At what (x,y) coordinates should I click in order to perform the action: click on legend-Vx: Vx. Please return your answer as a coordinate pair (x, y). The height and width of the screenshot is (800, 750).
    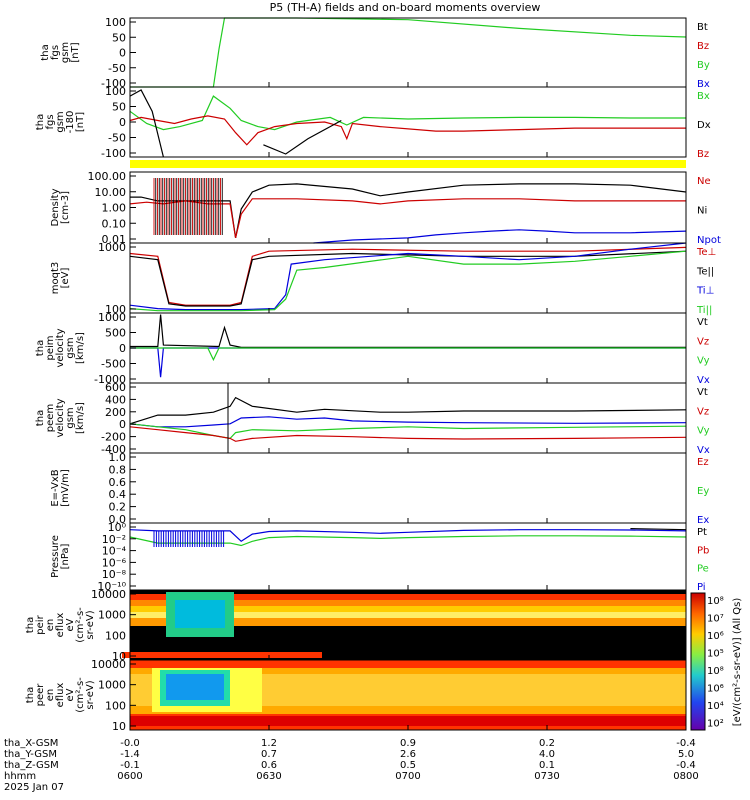
    Looking at the image, I should click on (703, 450).